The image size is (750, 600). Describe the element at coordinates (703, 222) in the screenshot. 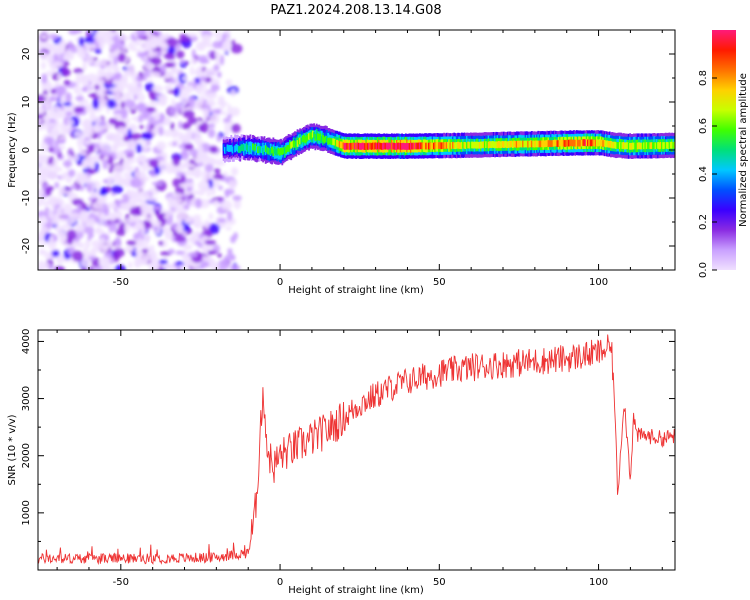

I see `colorbar-tick-label: 0.2` at that location.